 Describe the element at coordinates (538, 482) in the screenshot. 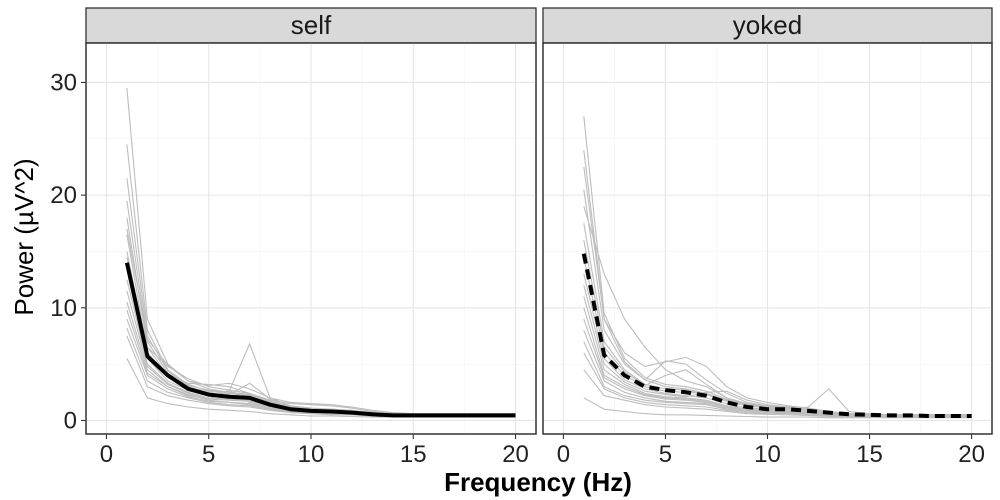

I see `x-axis-title: Frequency (Hz)` at that location.